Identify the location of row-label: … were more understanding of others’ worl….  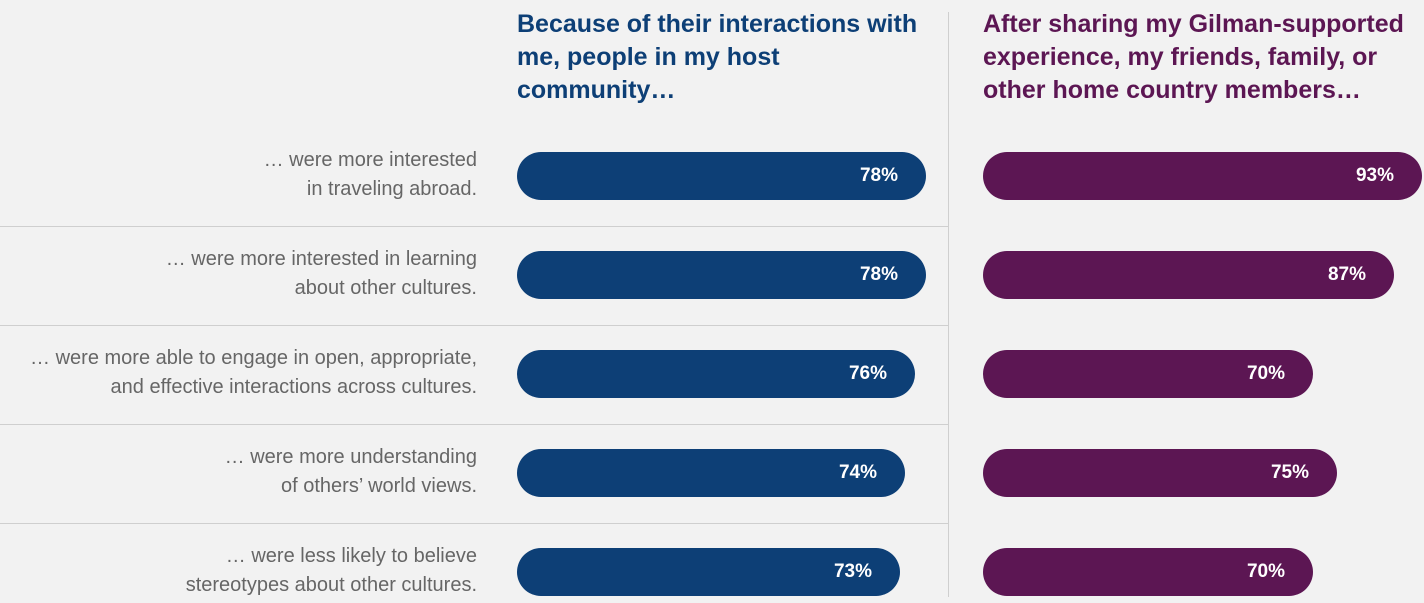
(238, 472).